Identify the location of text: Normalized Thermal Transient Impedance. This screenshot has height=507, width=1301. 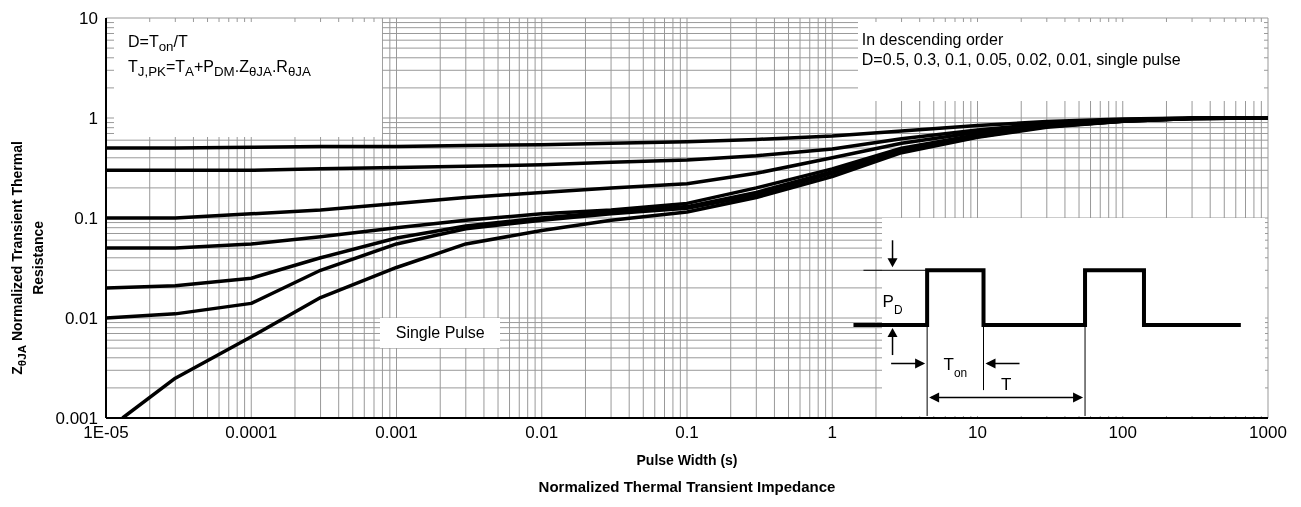
(687, 486).